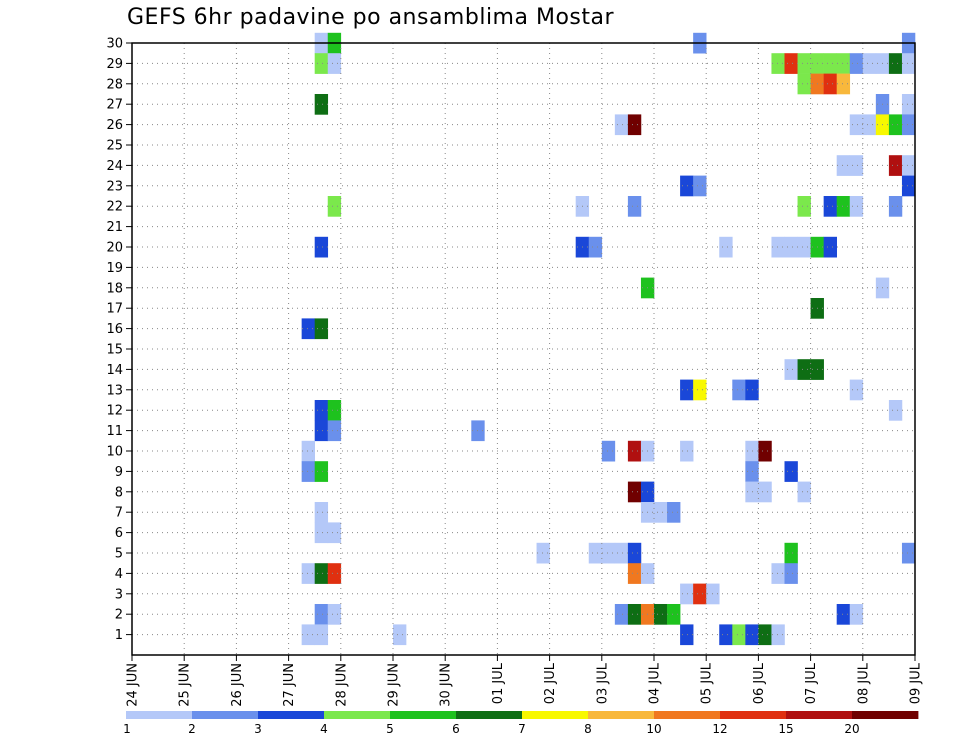 The height and width of the screenshot is (742, 960). I want to click on colorbar-label: 3, so click(258, 729).